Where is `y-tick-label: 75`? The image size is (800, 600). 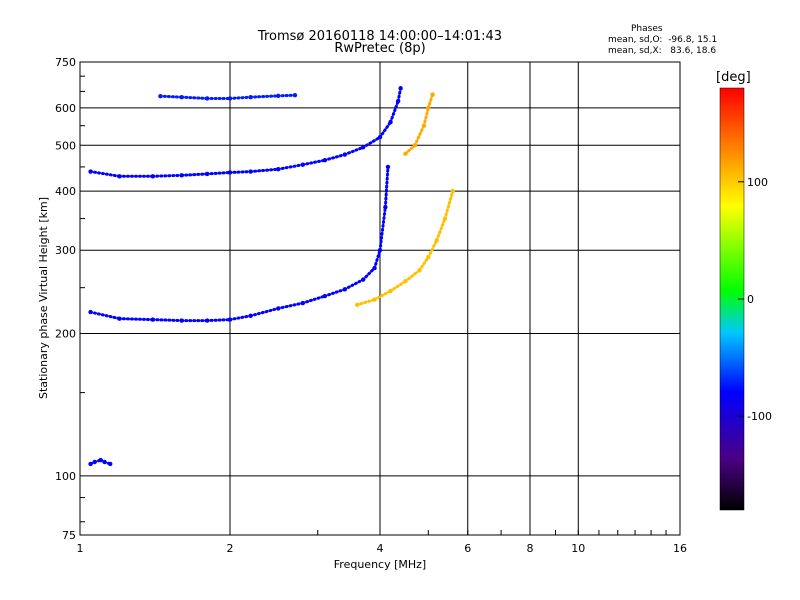 y-tick-label: 75 is located at coordinates (69, 535).